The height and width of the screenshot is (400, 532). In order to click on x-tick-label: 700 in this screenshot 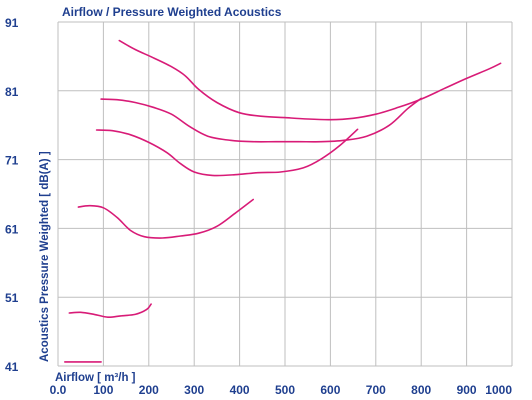, I will do `click(376, 390)`.